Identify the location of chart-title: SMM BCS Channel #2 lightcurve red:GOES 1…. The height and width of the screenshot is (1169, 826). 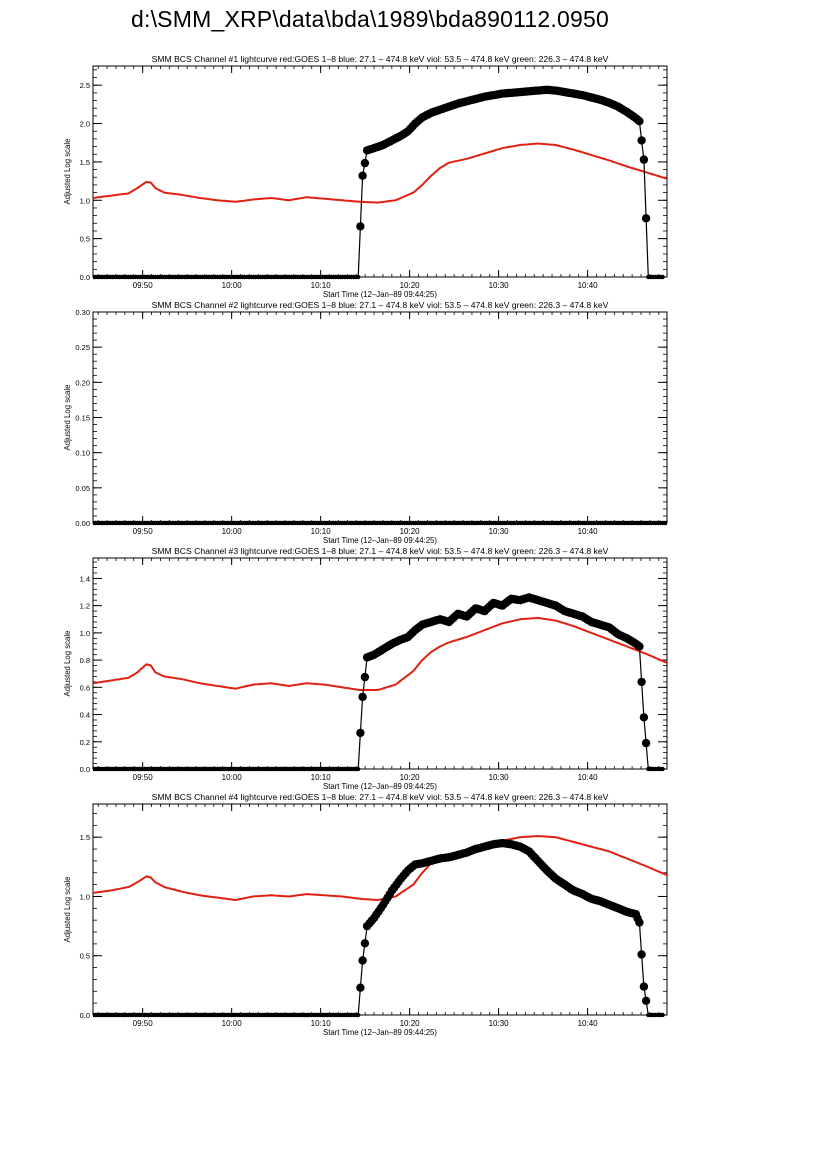
(380, 305).